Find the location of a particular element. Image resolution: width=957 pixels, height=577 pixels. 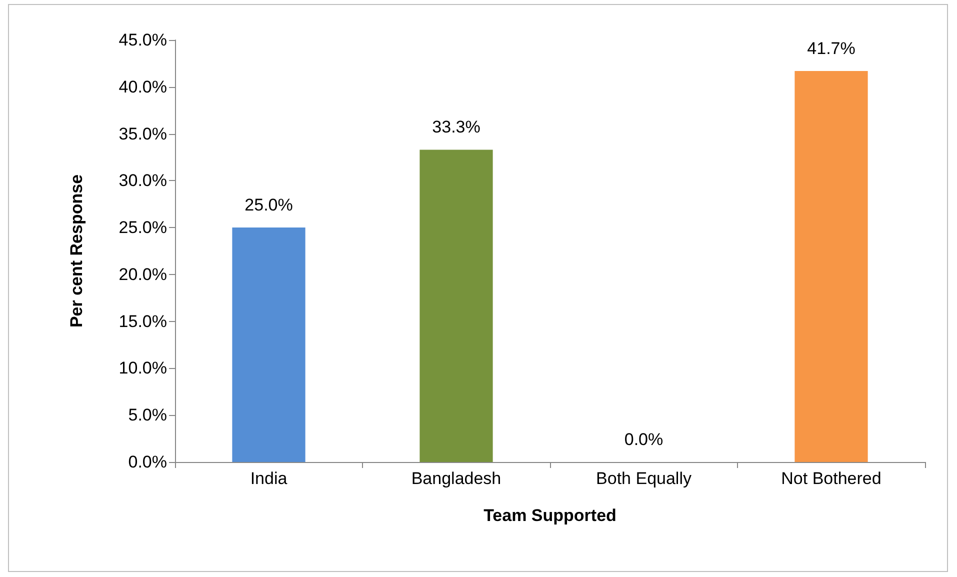

y-tick-label: 30.0% is located at coordinates (142, 180).